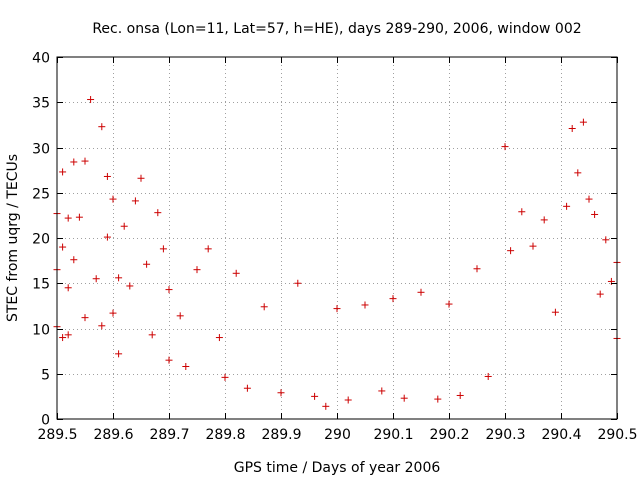 The height and width of the screenshot is (480, 640). What do you see at coordinates (45, 376) in the screenshot?
I see `y-tick-label: 5` at bounding box center [45, 376].